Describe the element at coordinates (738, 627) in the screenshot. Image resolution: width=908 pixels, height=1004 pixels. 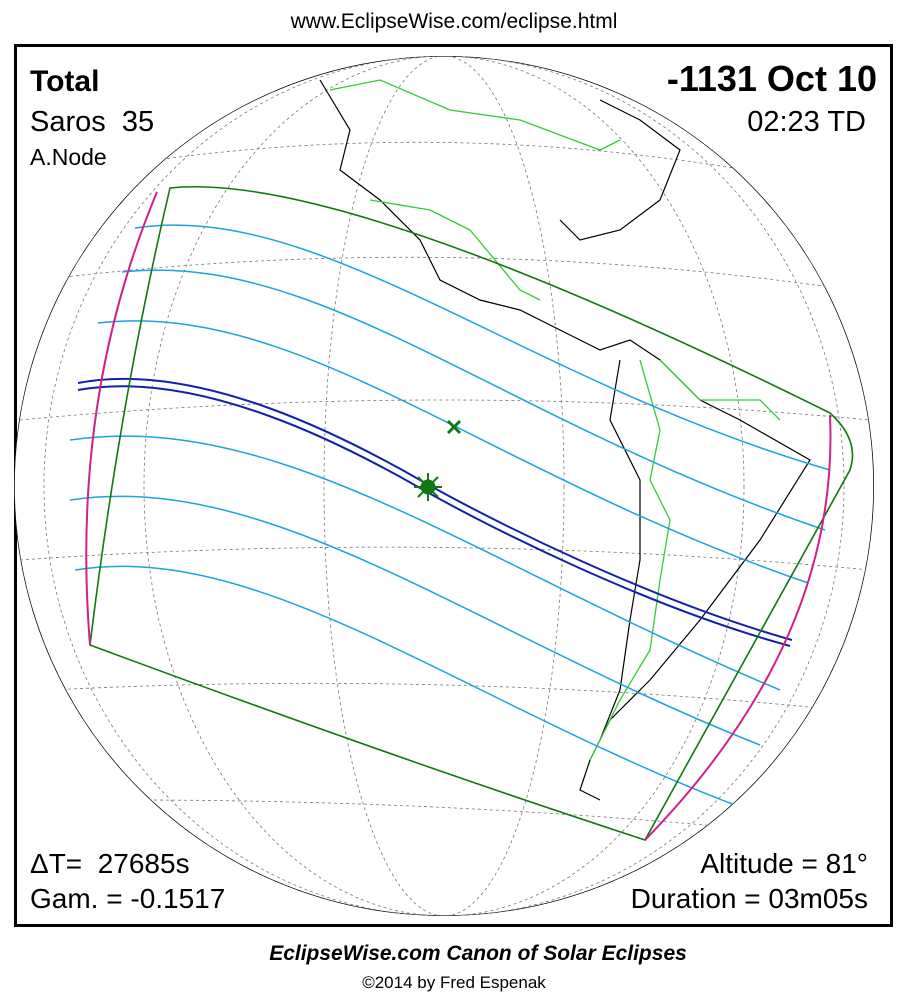
I see `rise-set-east` at that location.